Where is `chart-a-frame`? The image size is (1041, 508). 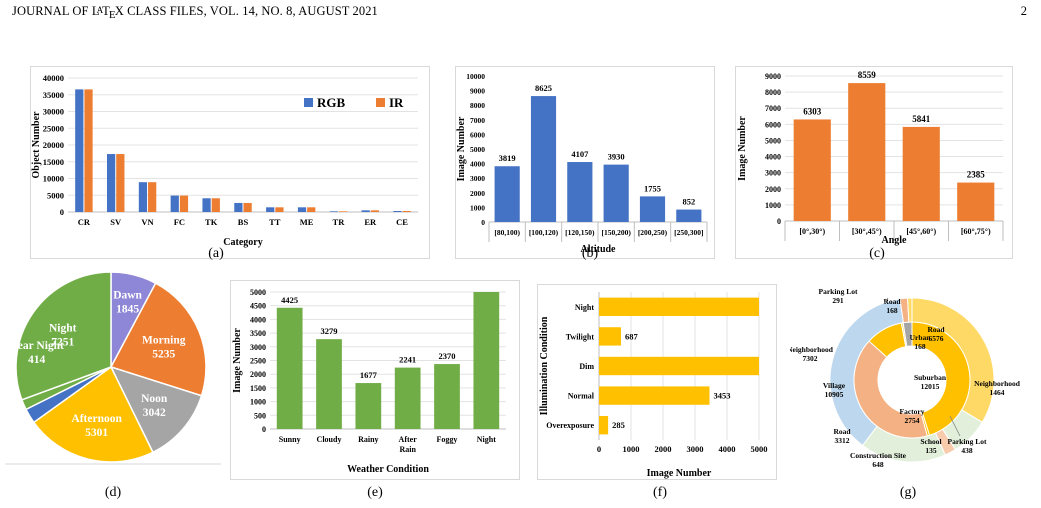 chart-a-frame is located at coordinates (230, 162).